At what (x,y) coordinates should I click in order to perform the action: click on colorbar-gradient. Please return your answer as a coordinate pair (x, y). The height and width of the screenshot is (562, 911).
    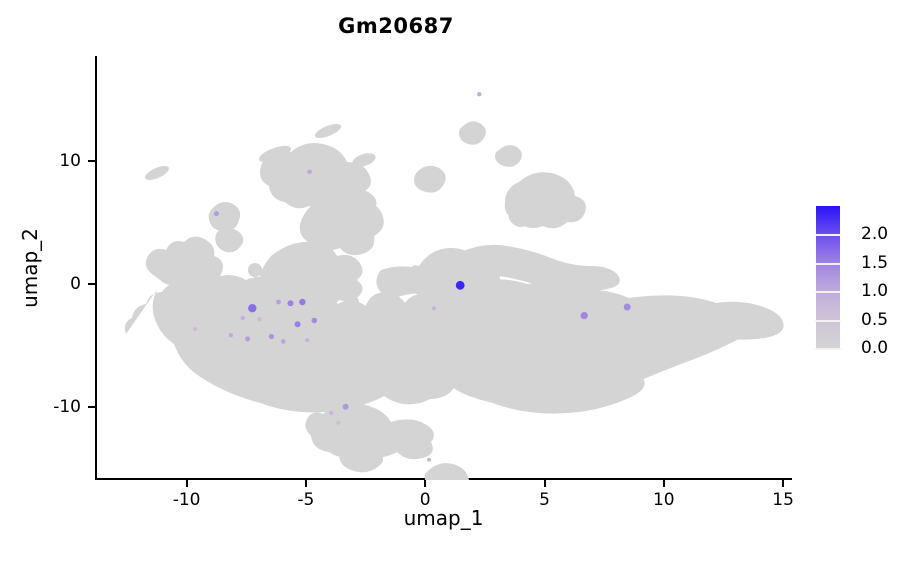
    Looking at the image, I should click on (828, 277).